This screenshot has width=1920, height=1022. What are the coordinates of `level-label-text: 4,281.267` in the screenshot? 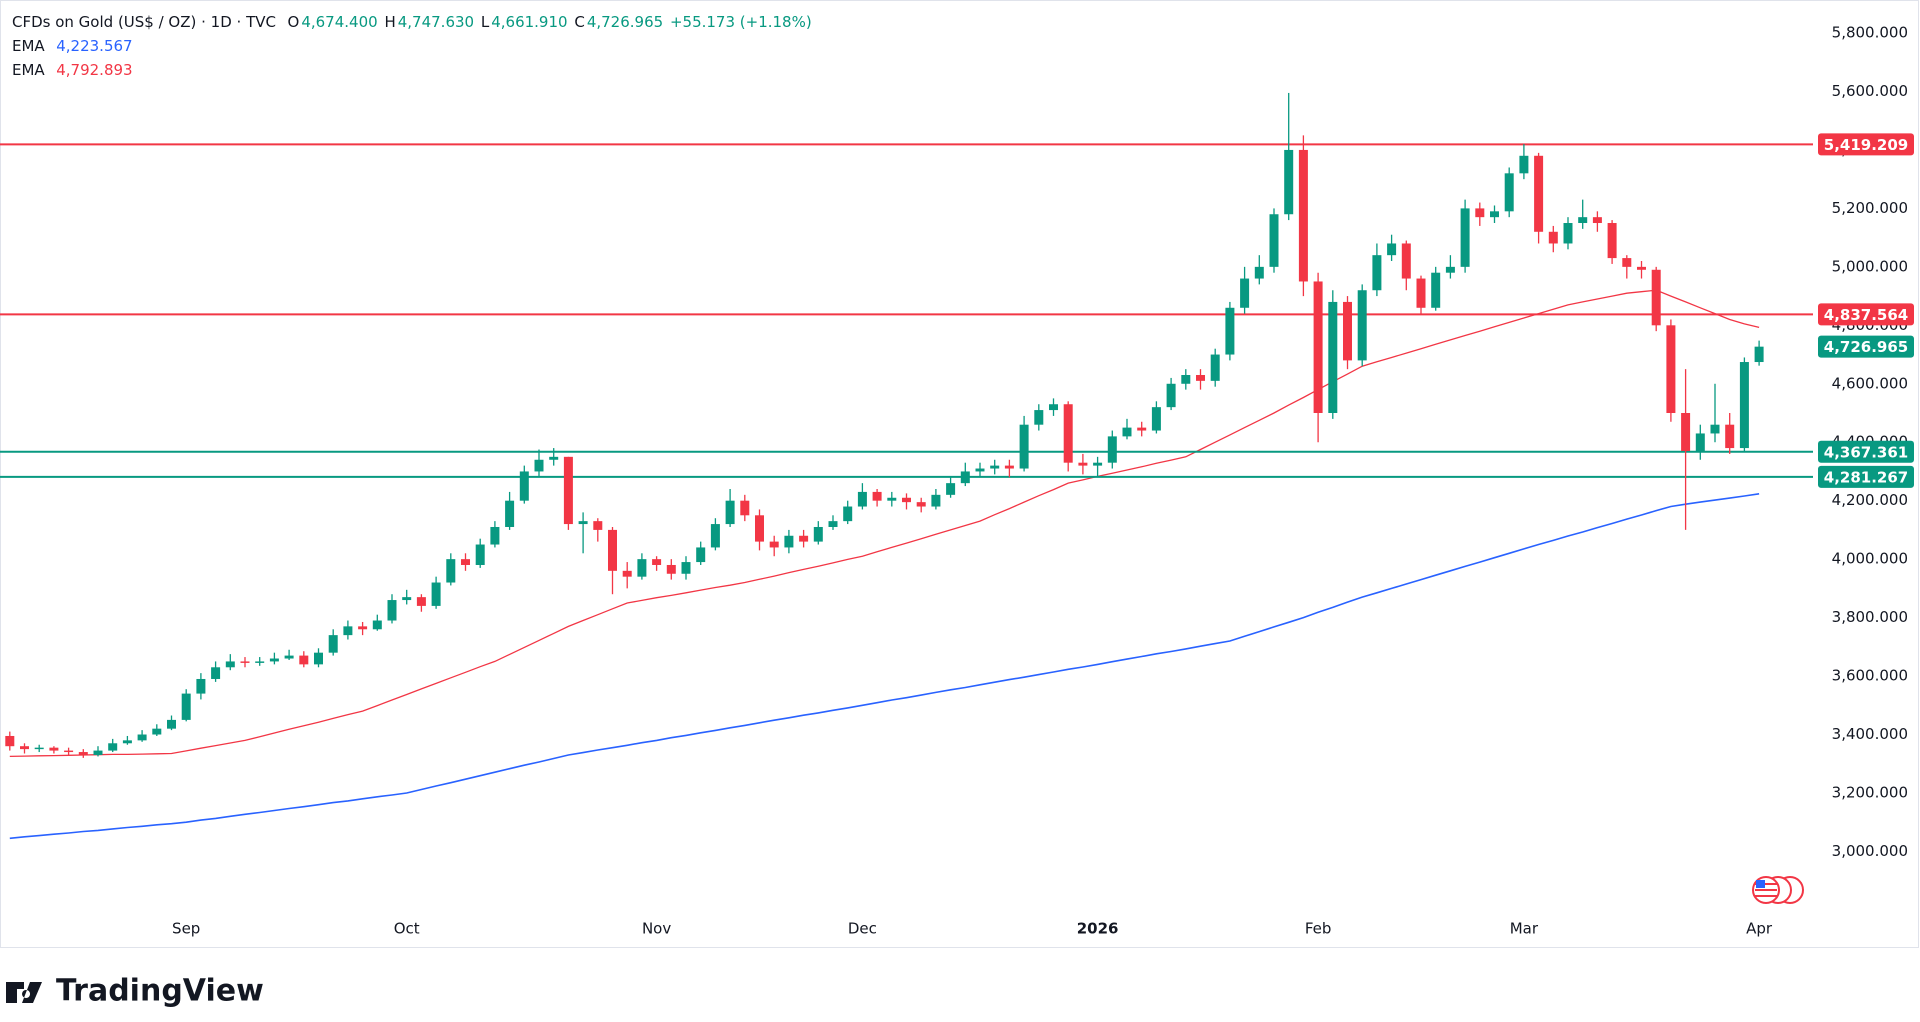 It's located at (1866, 477).